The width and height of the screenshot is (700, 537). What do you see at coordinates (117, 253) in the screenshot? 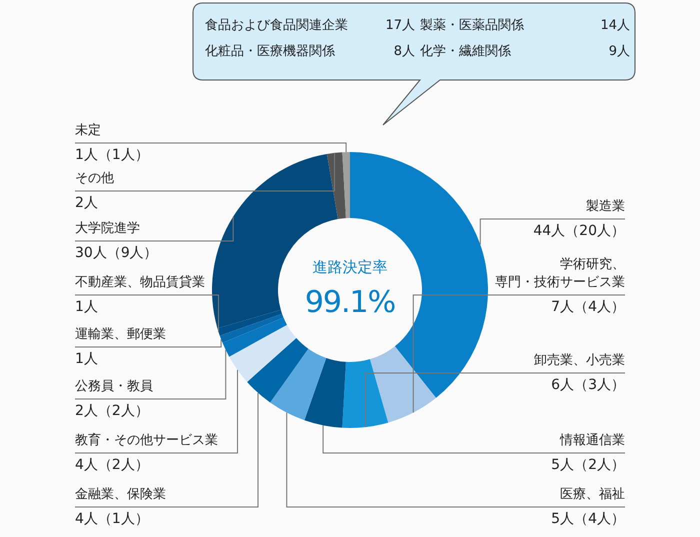
I see `data-label: 30人（9人）` at bounding box center [117, 253].